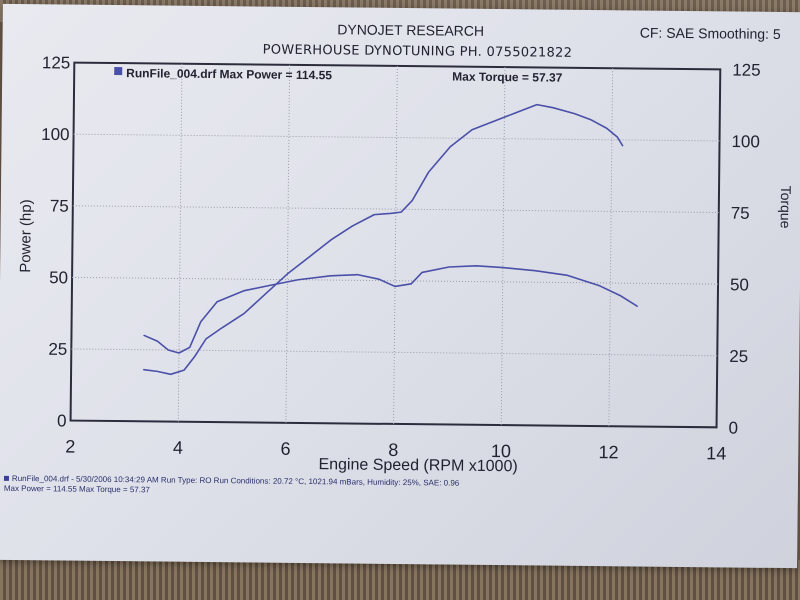 The height and width of the screenshot is (600, 800). I want to click on x-tick-label: 8, so click(393, 450).